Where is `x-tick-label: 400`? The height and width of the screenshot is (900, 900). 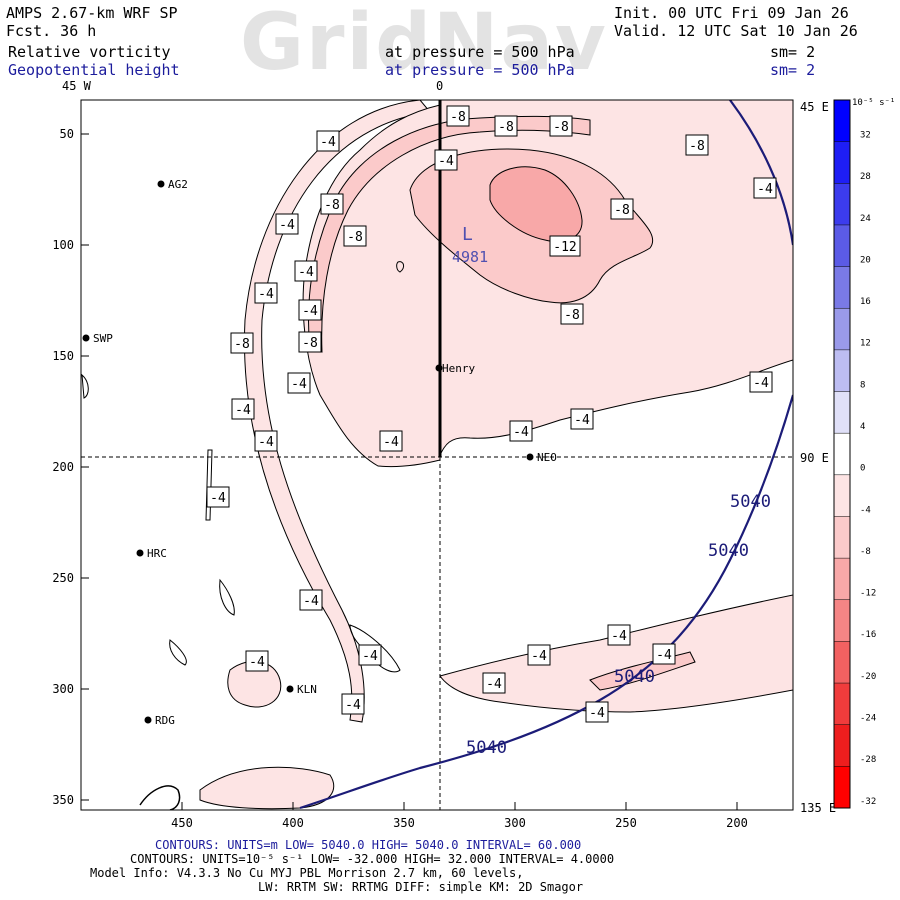 x-tick-label: 400 is located at coordinates (293, 823).